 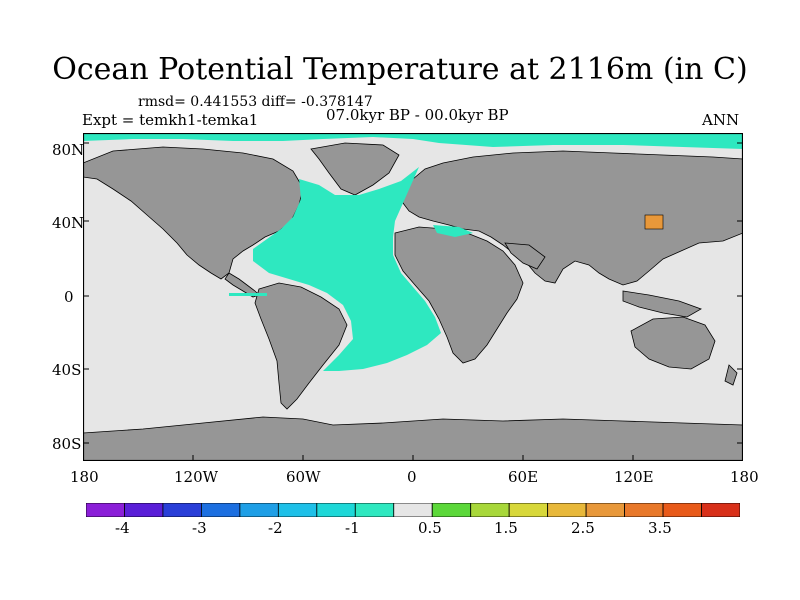 I want to click on lon-label-120w: 120W, so click(x=196, y=477).